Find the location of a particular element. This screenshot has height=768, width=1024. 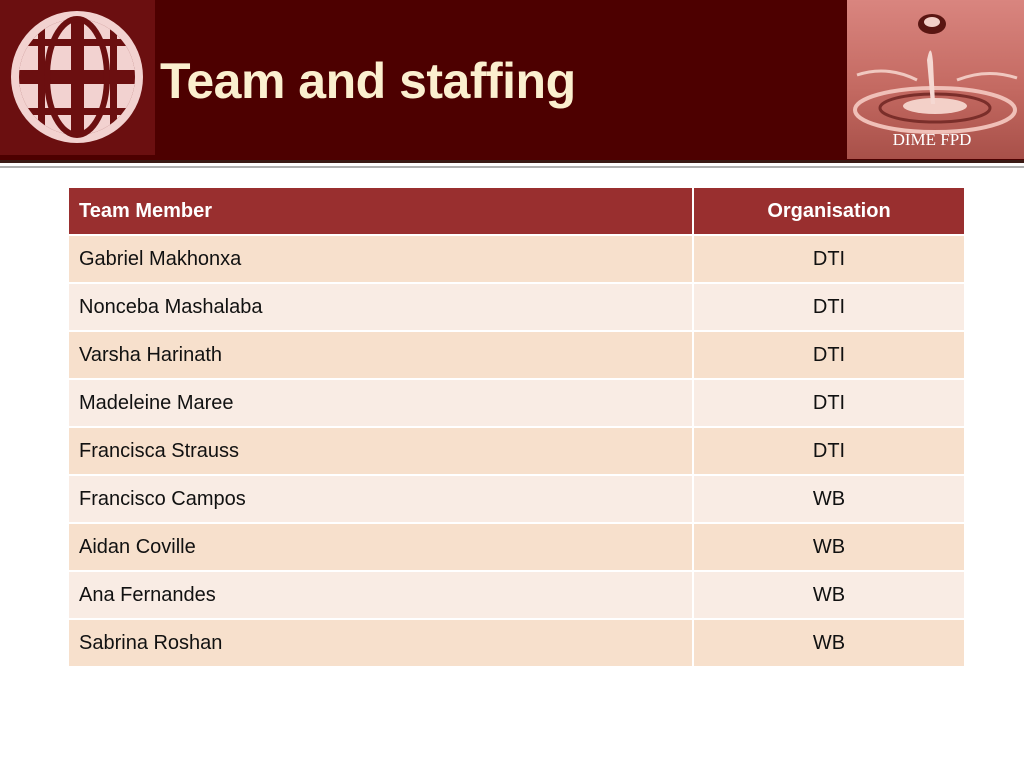

member-name-cell: Madeleine Maree is located at coordinates (381, 403).